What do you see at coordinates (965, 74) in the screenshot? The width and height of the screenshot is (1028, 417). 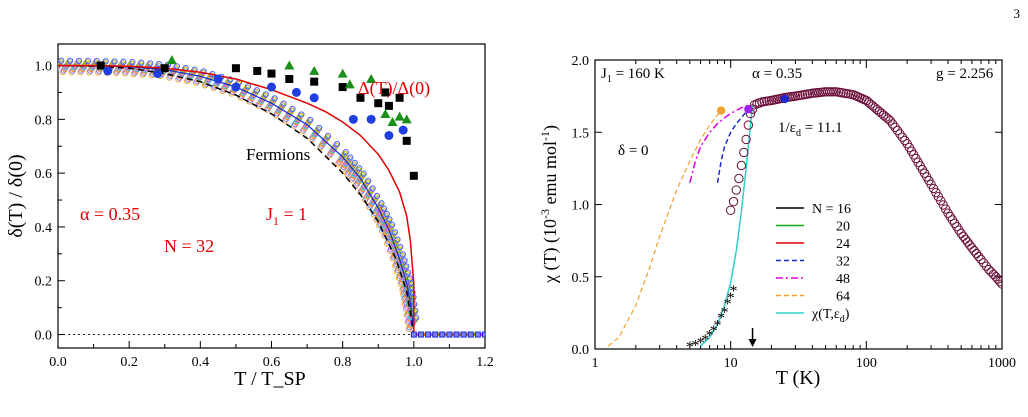 I see `right-g-annotation: g = 2.256` at bounding box center [965, 74].